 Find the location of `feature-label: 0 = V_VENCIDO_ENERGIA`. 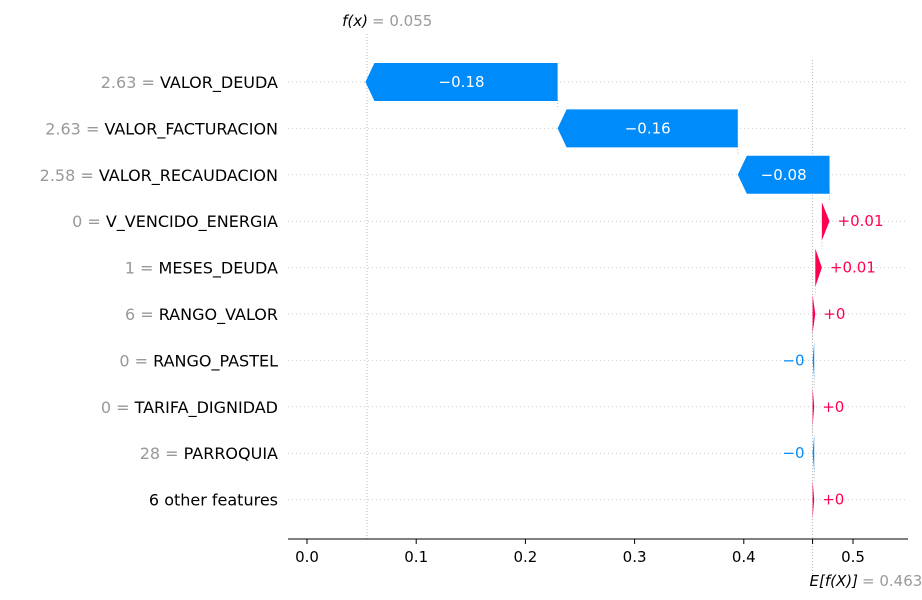

feature-label: 0 = V_VENCIDO_ENERGIA is located at coordinates (175, 222).